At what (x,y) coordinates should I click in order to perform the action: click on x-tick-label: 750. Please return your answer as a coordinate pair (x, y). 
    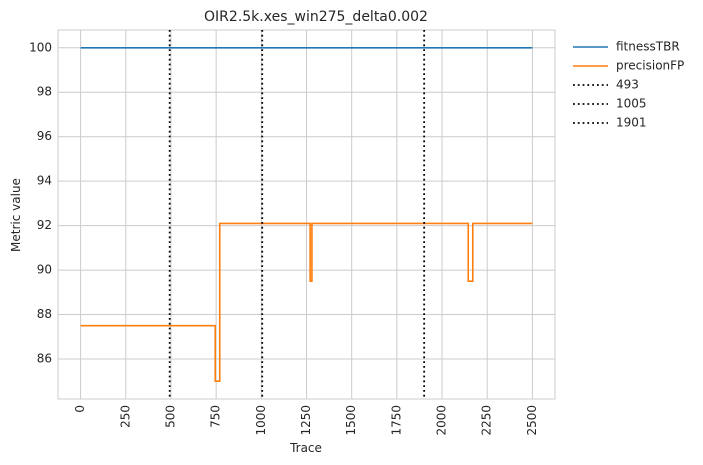
    Looking at the image, I should click on (216, 416).